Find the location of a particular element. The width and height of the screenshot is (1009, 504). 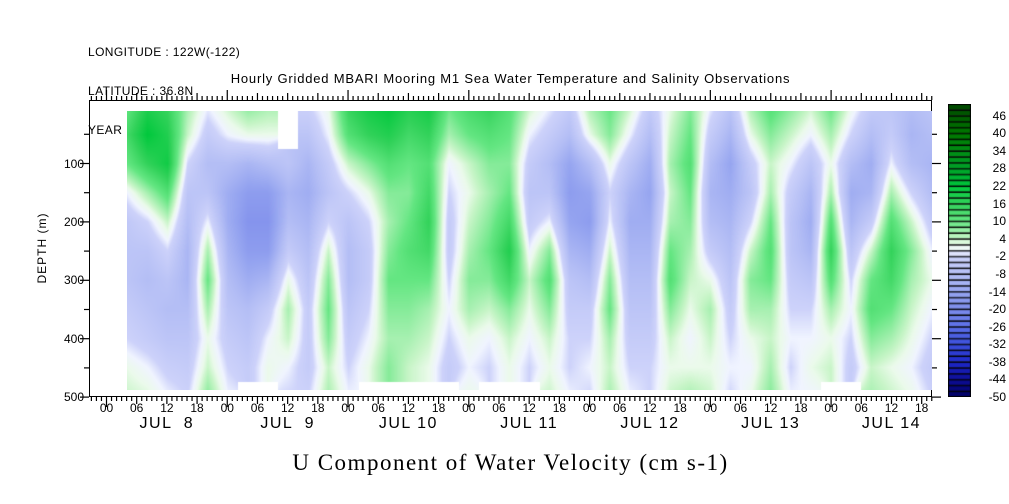

colorbar-tick-label: 10 is located at coordinates (999, 221).